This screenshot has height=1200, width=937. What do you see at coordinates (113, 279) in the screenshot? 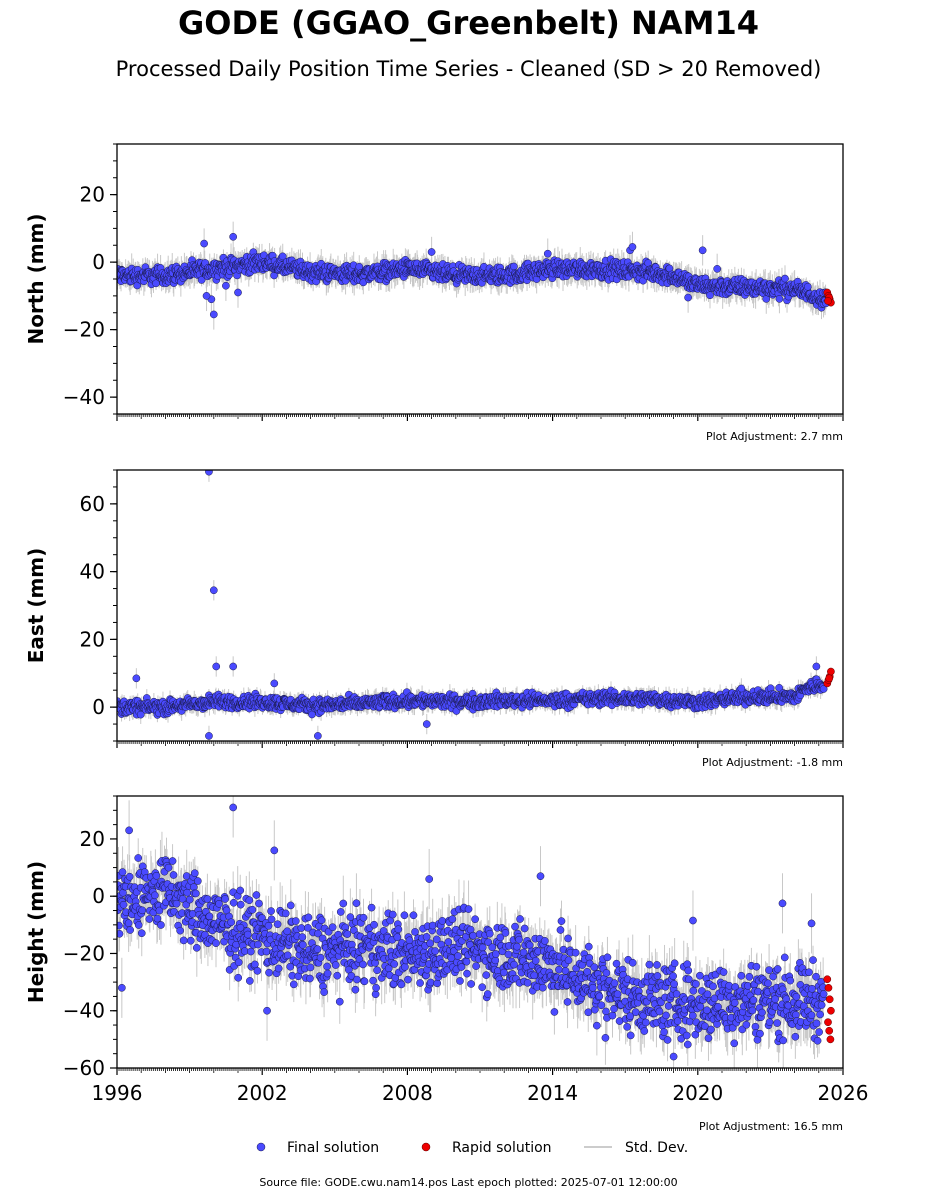
I see `y-ticks` at bounding box center [113, 279].